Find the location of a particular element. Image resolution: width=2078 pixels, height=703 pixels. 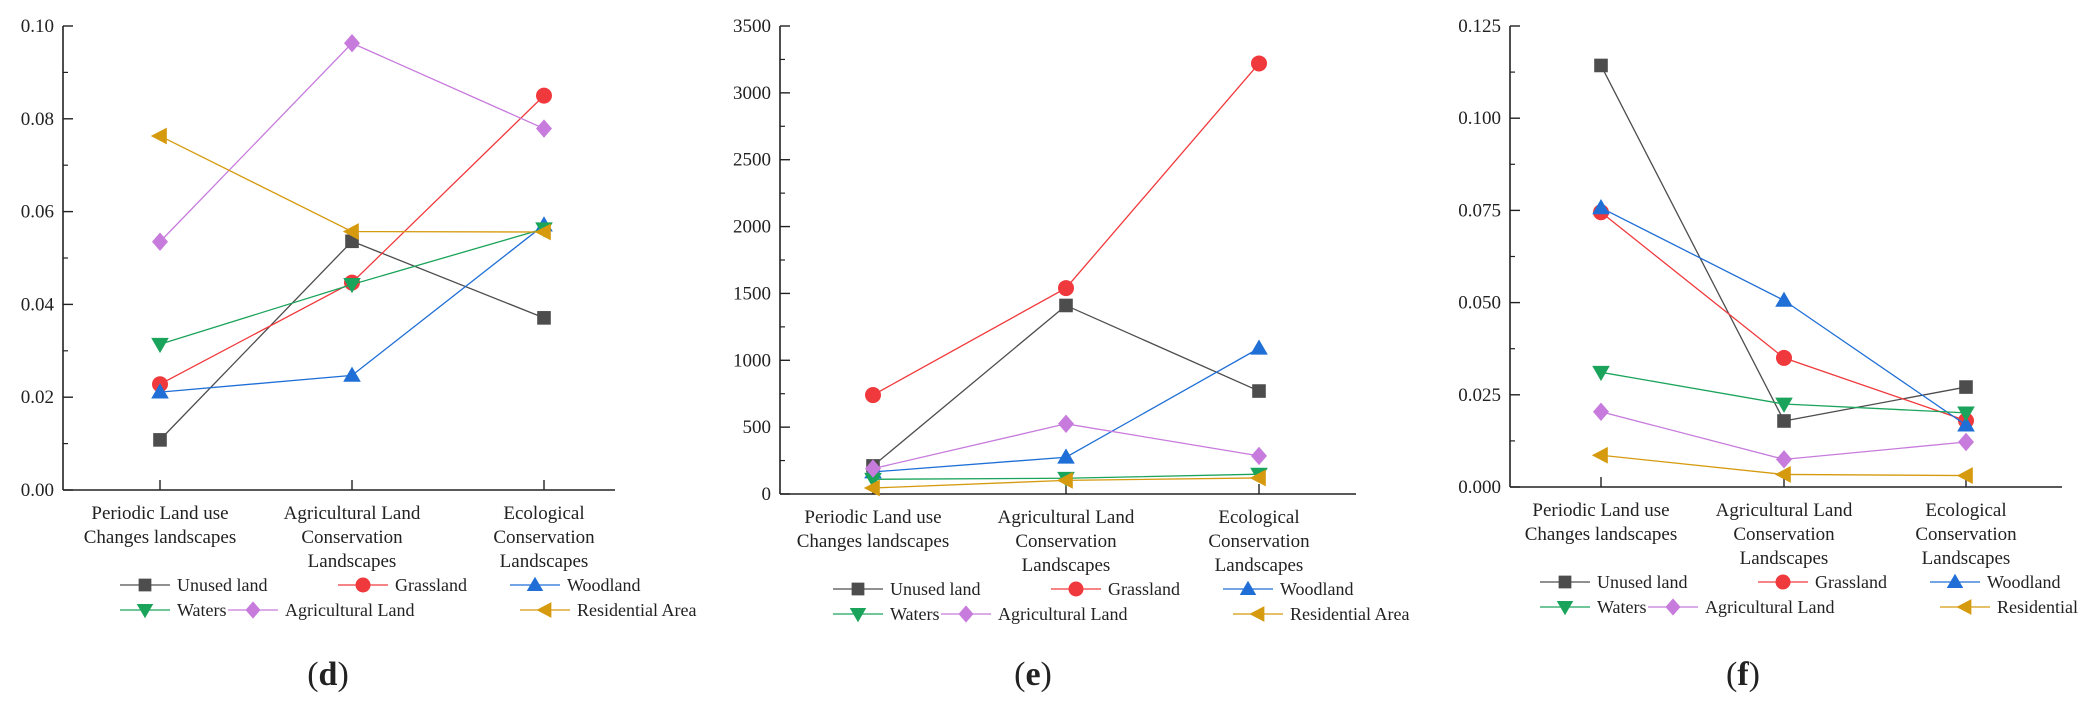

legend-marker-grassland is located at coordinates (1076, 589).